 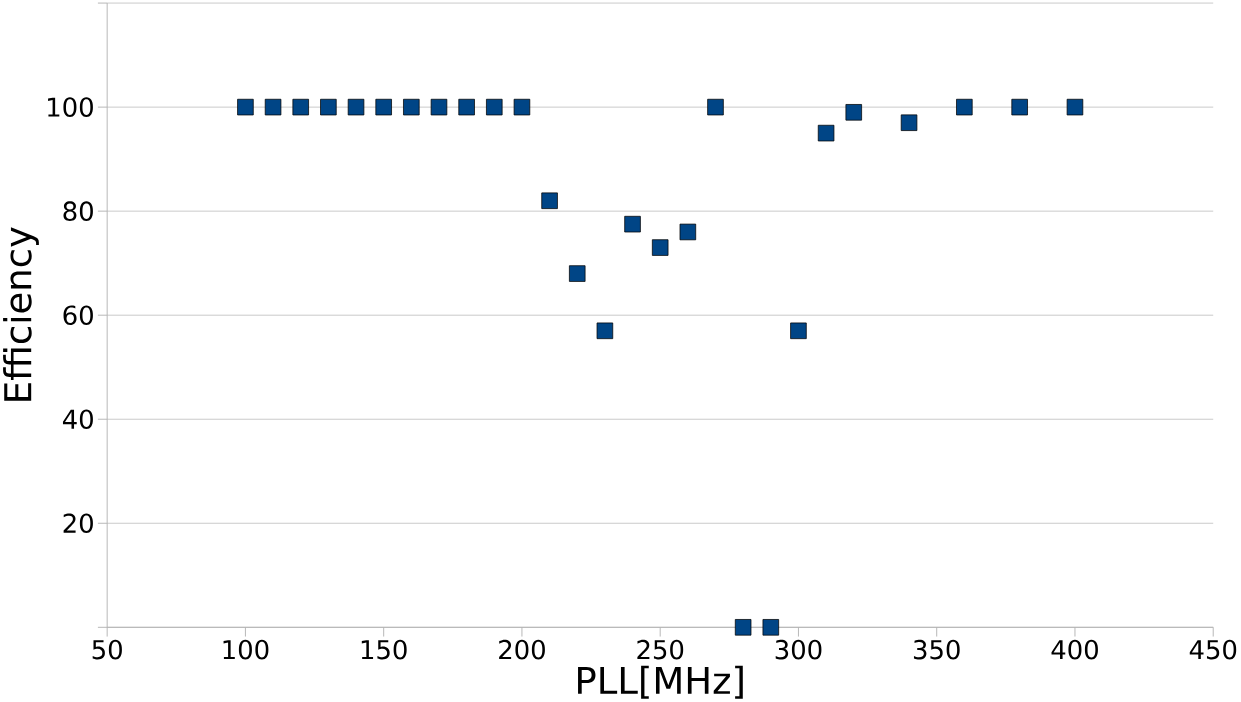 I want to click on y-axis-title: Efficiency, so click(x=21, y=314).